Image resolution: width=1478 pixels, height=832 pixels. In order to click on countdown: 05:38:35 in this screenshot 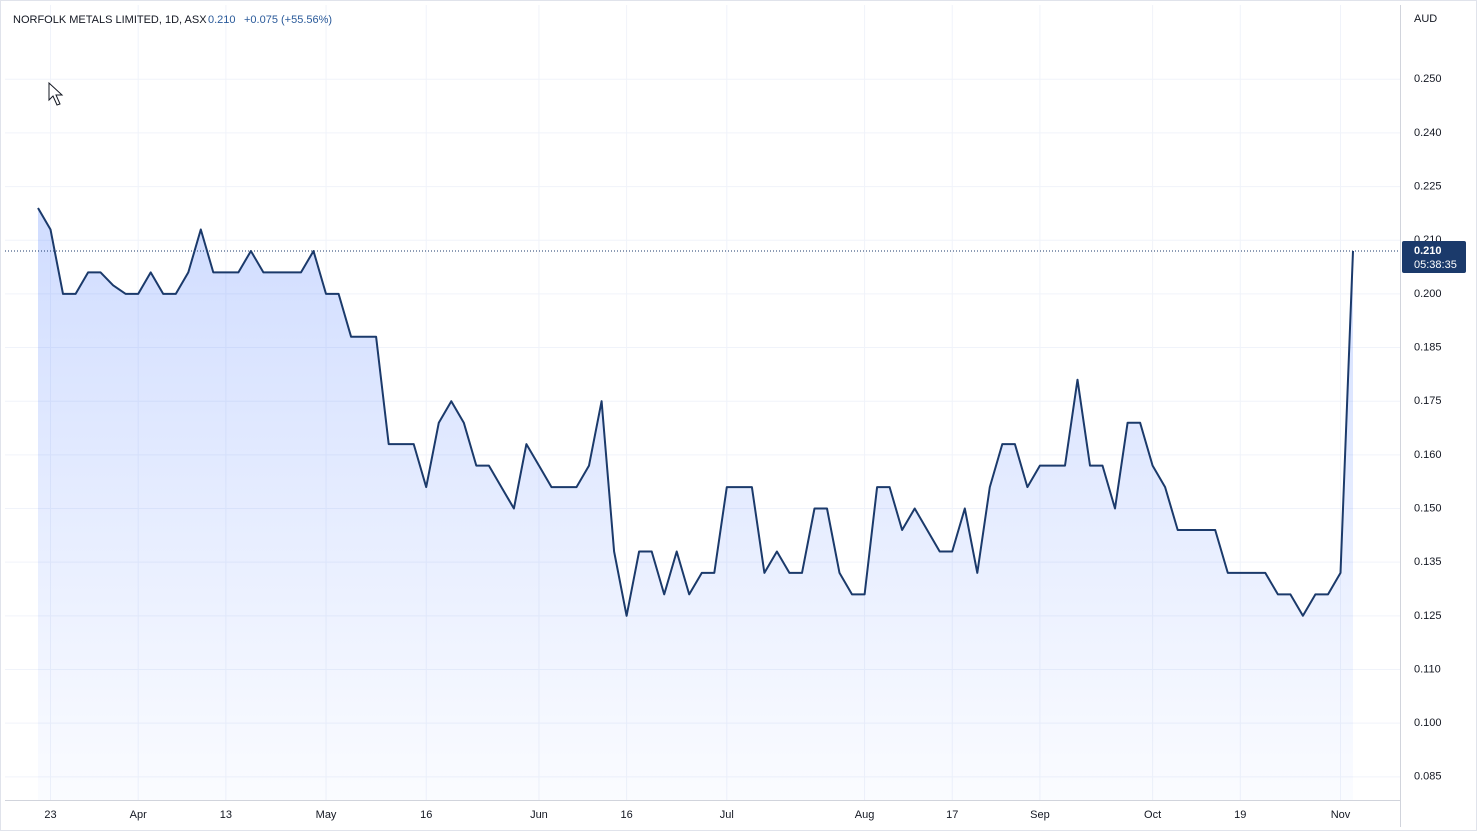, I will do `click(1435, 265)`.